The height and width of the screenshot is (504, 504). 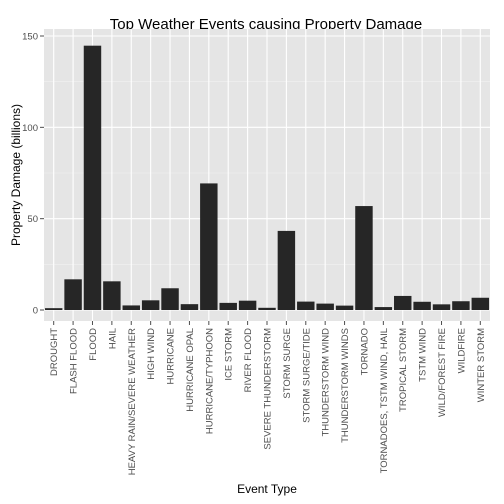 What do you see at coordinates (35, 311) in the screenshot?
I see `y-tick-label: 0` at bounding box center [35, 311].